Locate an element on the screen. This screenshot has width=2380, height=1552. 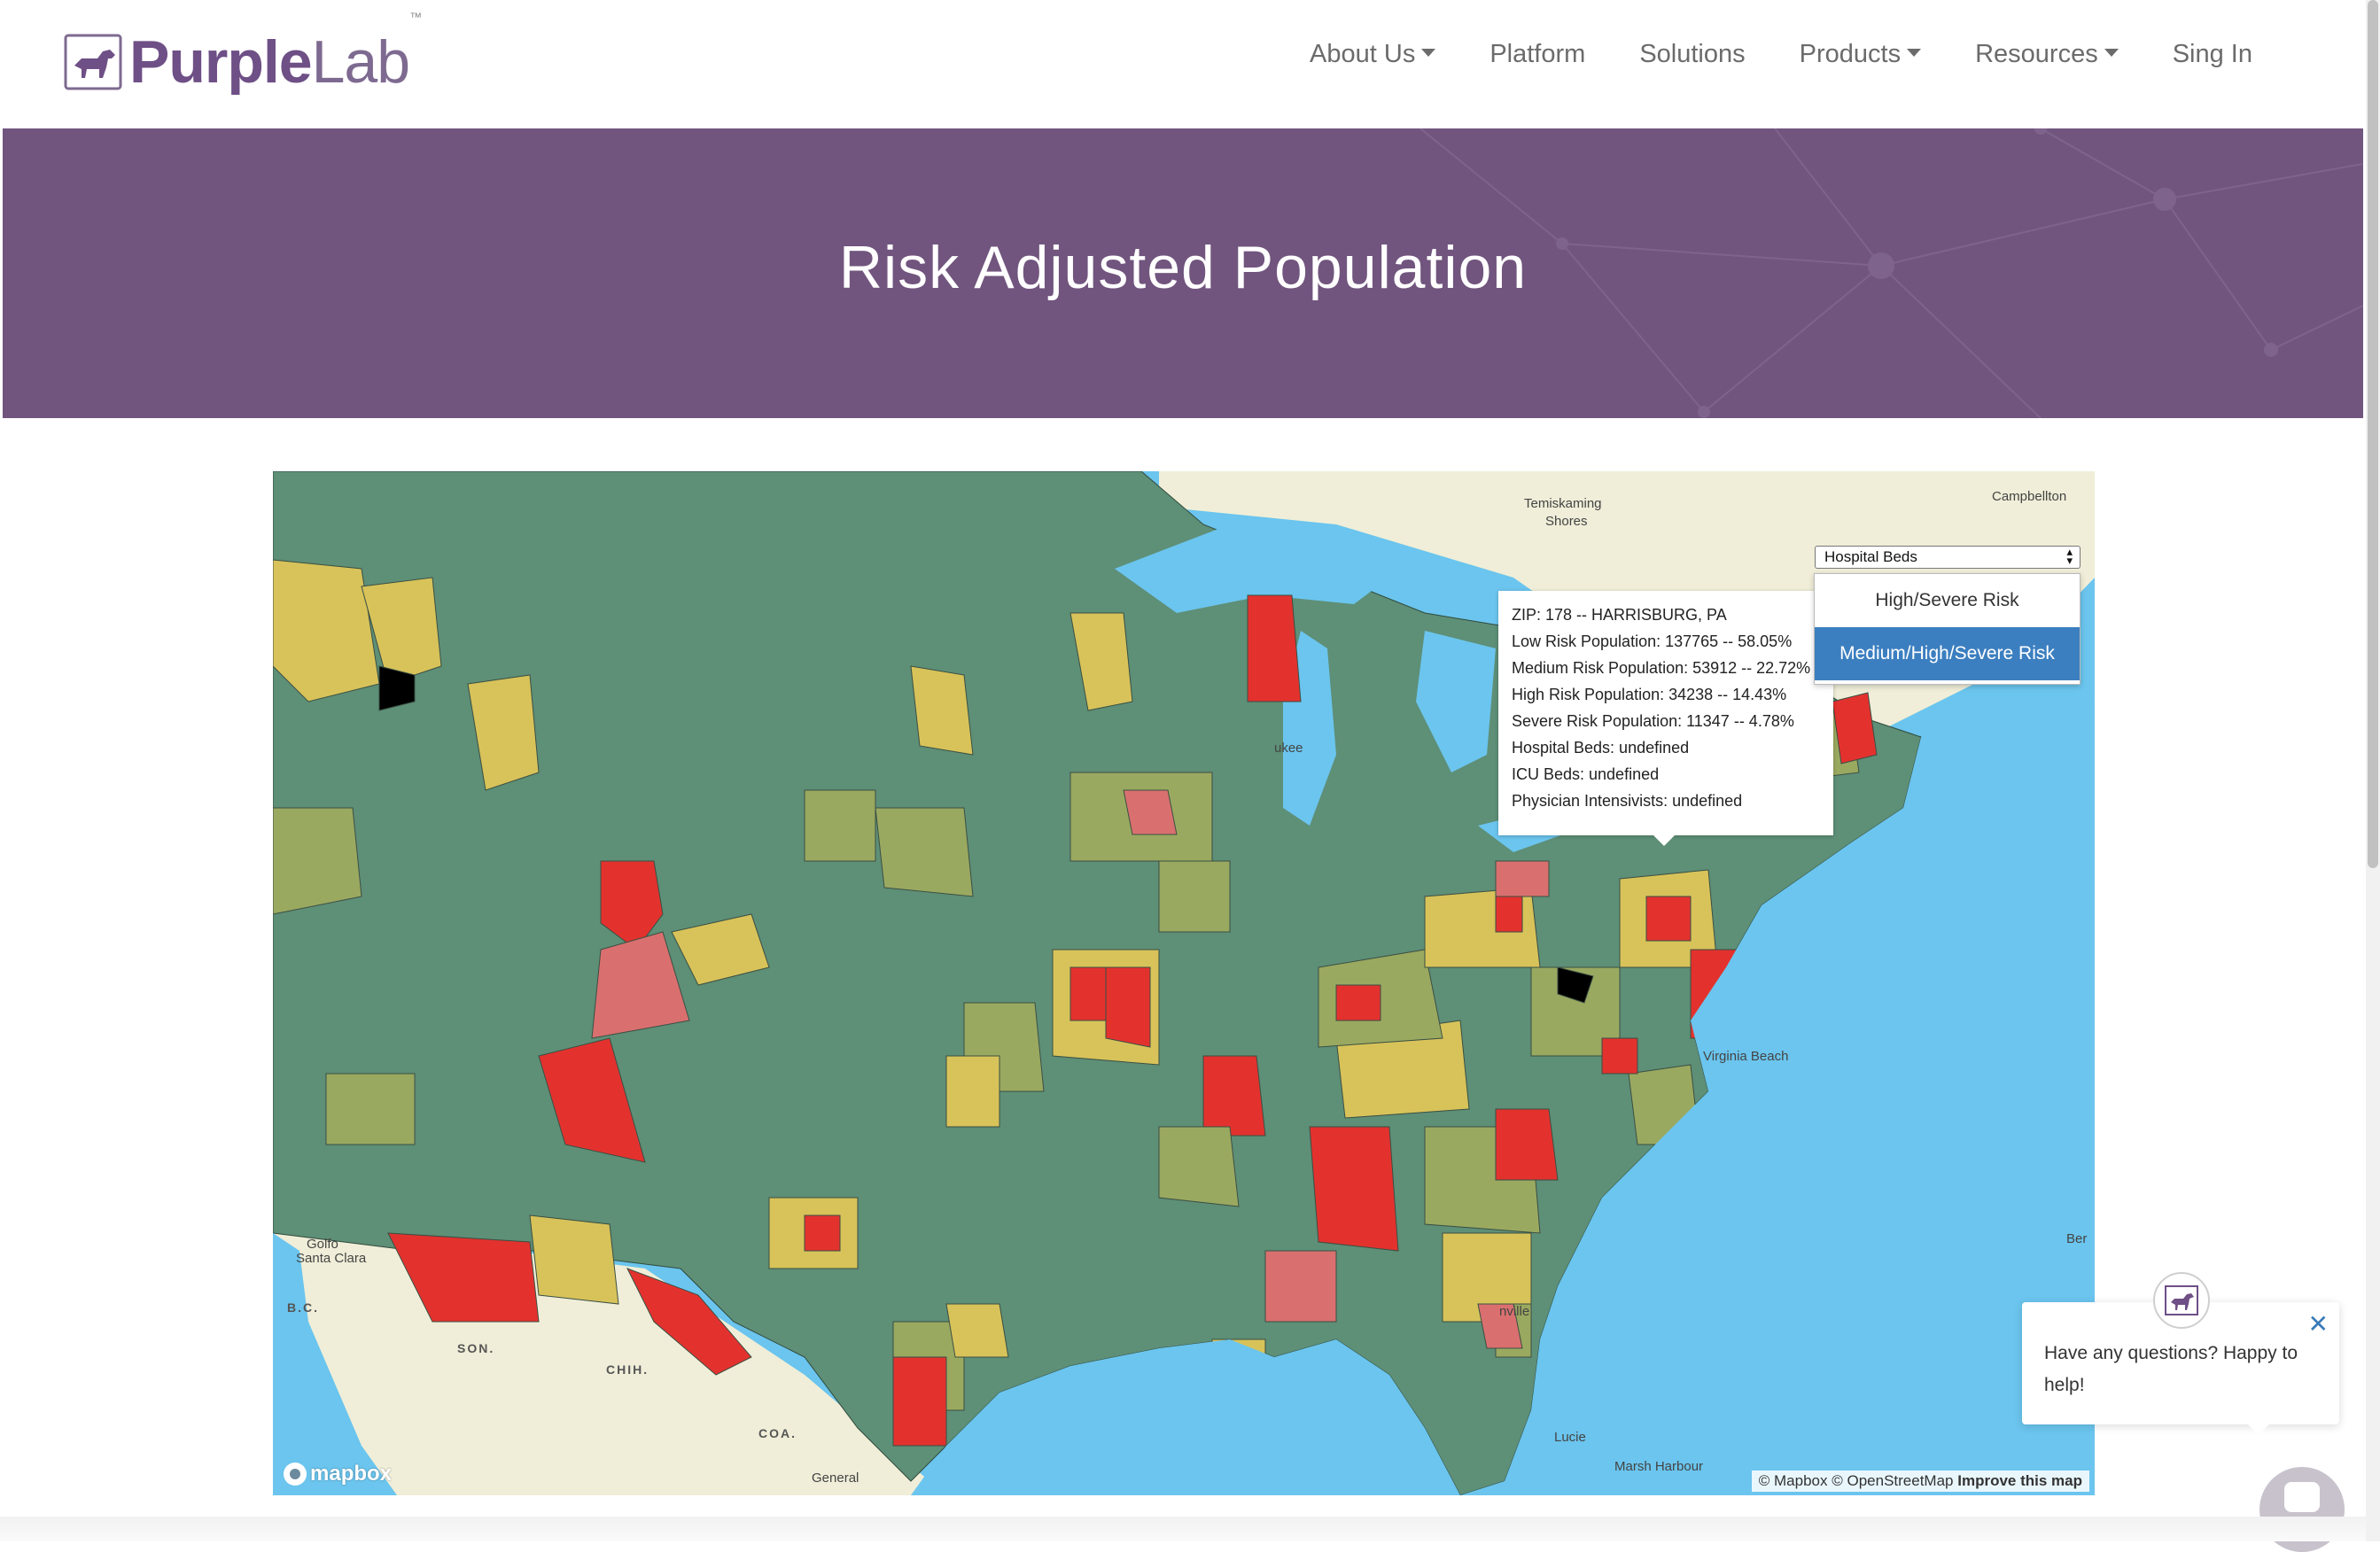
map-label-virginia-beach: Virginia Beach is located at coordinates (1746, 1056).